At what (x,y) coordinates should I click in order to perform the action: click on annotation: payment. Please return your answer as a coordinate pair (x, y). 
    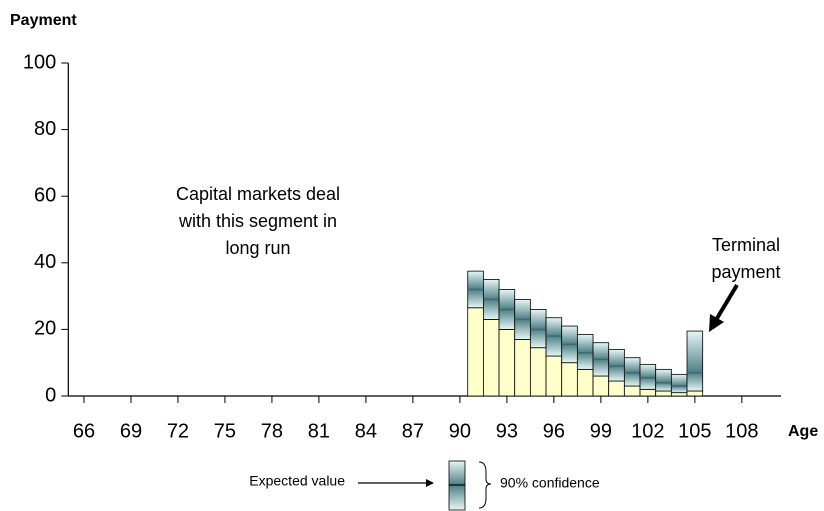
    Looking at the image, I should click on (745, 272).